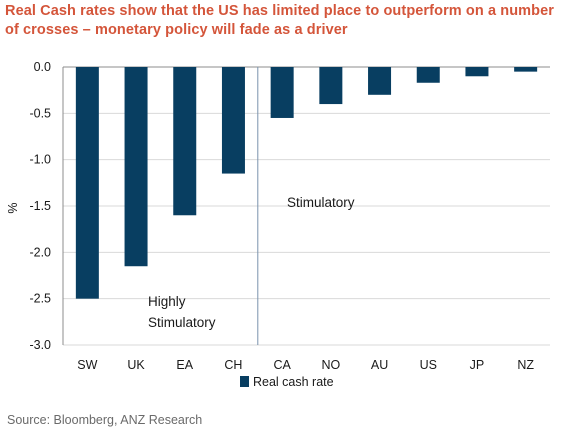  Describe the element at coordinates (105, 420) in the screenshot. I see `source-note: Source: Bloomberg, ANZ Research` at that location.